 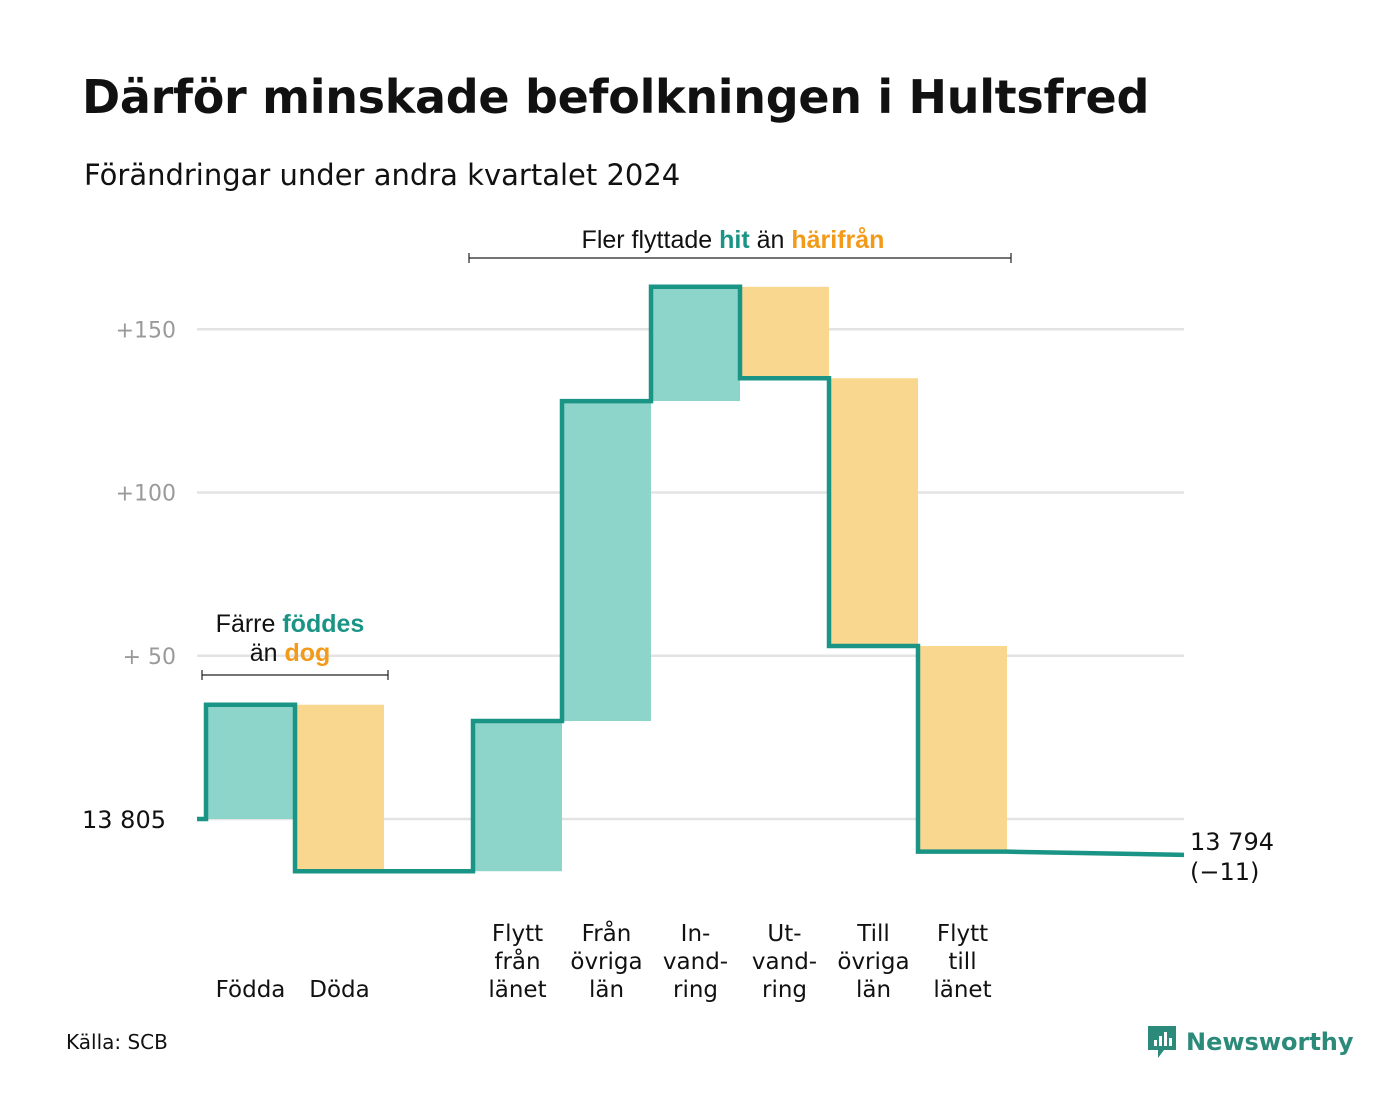 I want to click on annotation-migration-harifran: härifrån, so click(x=837, y=240).